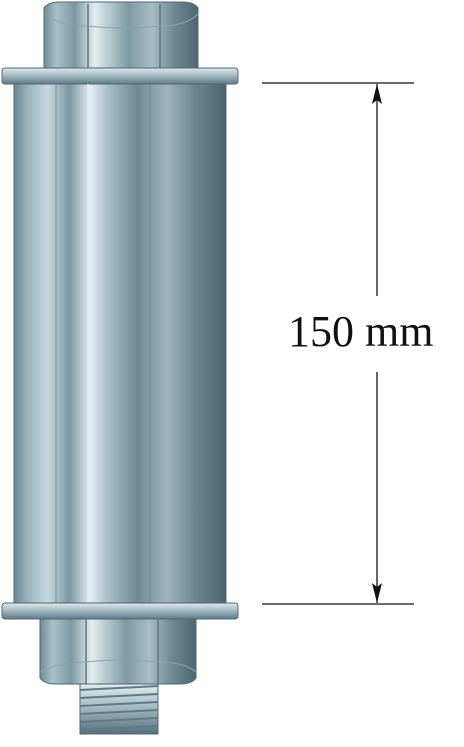 This screenshot has width=464, height=747. What do you see at coordinates (118, 651) in the screenshot?
I see `bottom-nut` at bounding box center [118, 651].